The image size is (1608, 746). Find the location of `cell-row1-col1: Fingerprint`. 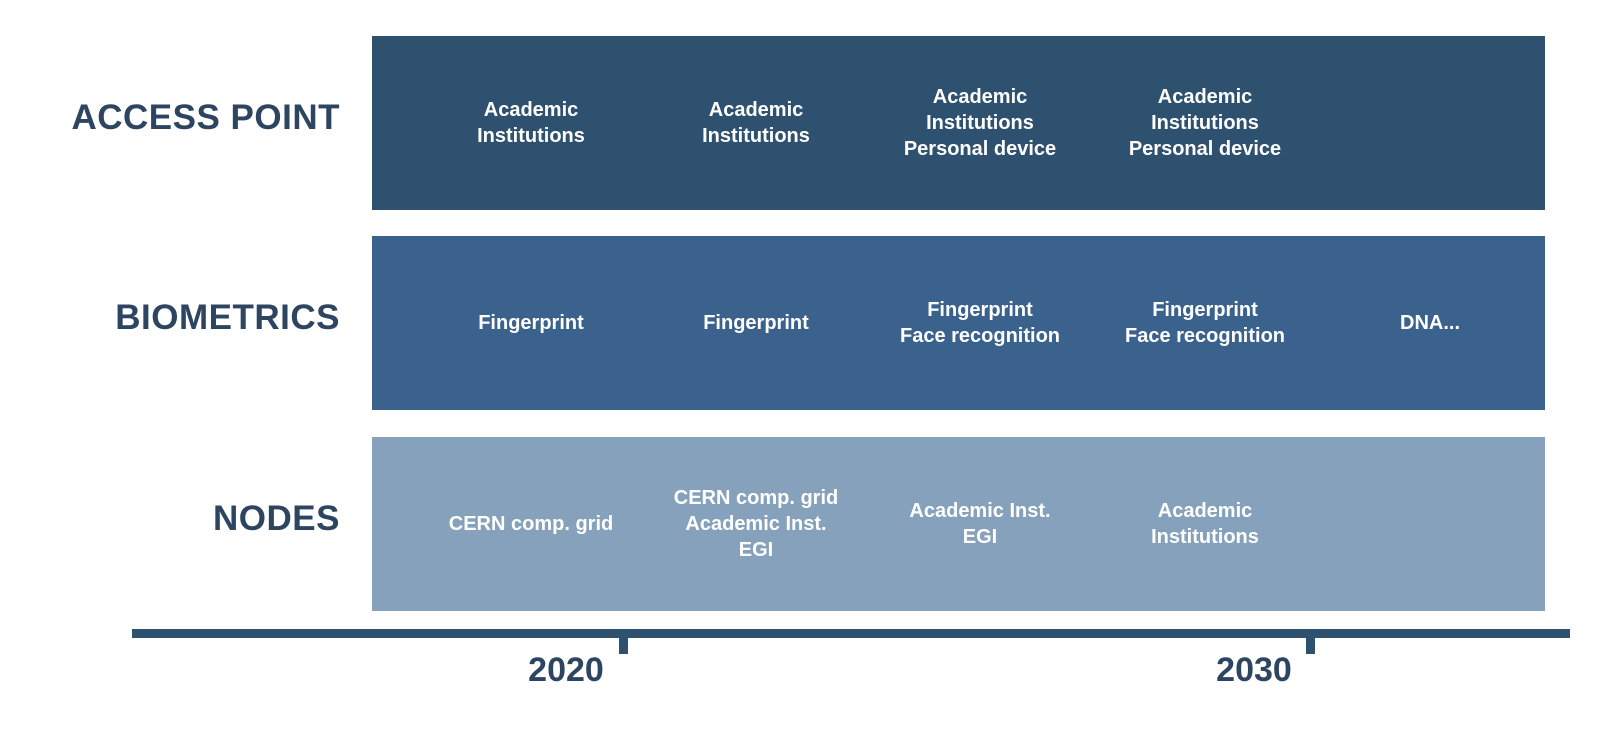

cell-row1-col1: Fingerprint is located at coordinates (756, 323).